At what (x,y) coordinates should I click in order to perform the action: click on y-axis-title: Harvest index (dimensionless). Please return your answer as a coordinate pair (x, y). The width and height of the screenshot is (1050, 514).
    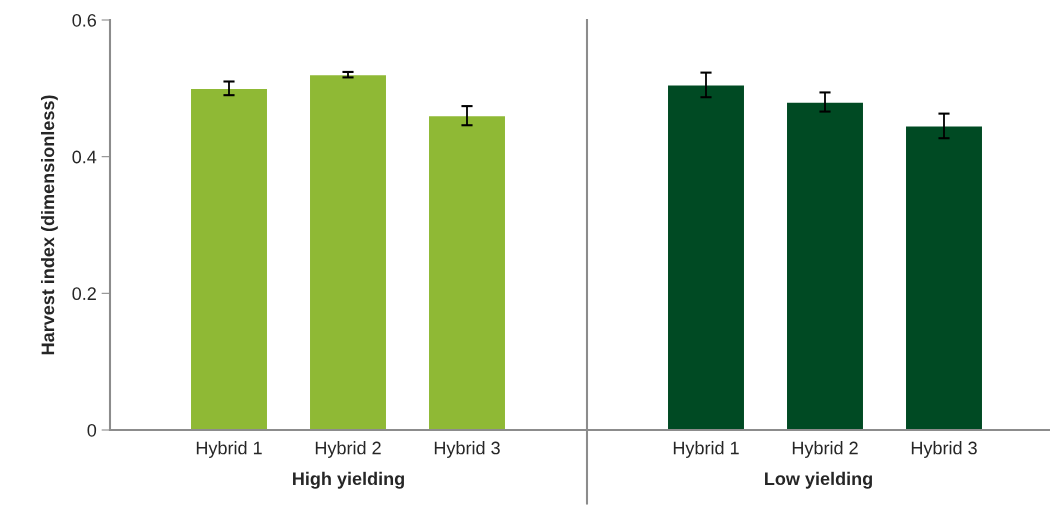
    Looking at the image, I should click on (49, 225).